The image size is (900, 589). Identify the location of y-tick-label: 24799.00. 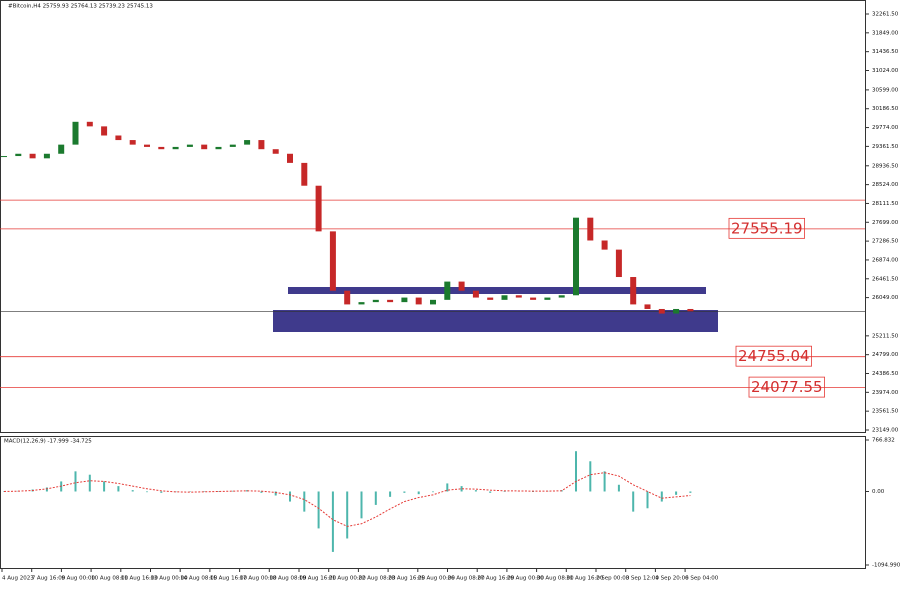
(885, 355).